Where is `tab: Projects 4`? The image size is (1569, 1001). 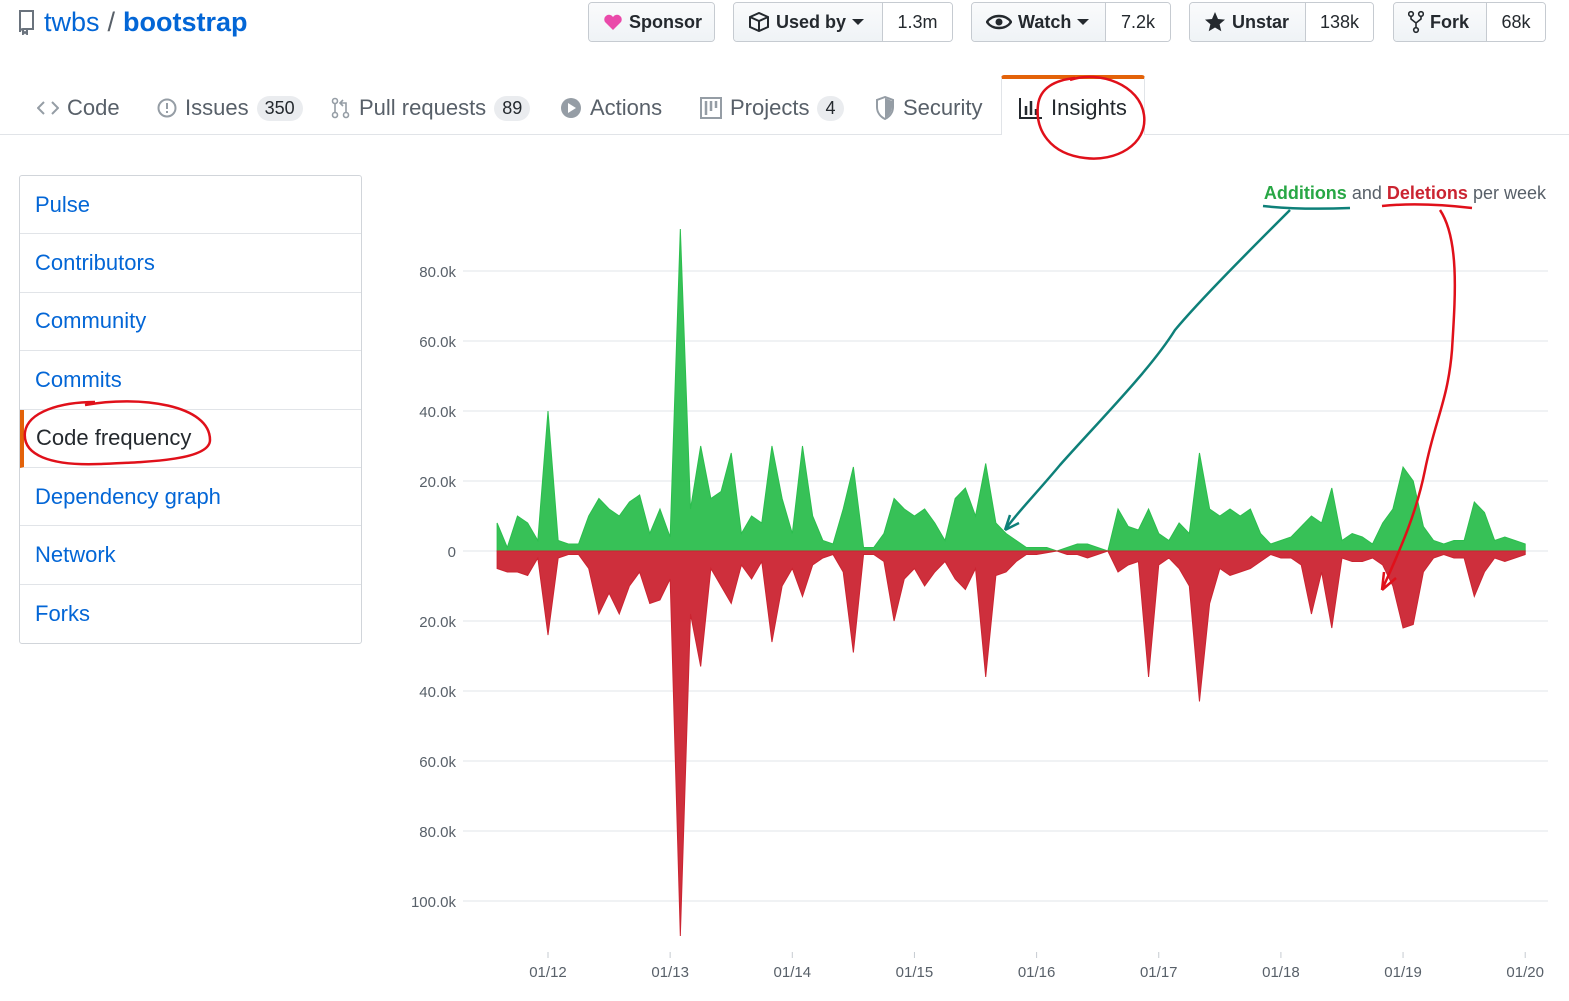
tab: Projects 4 is located at coordinates (772, 108).